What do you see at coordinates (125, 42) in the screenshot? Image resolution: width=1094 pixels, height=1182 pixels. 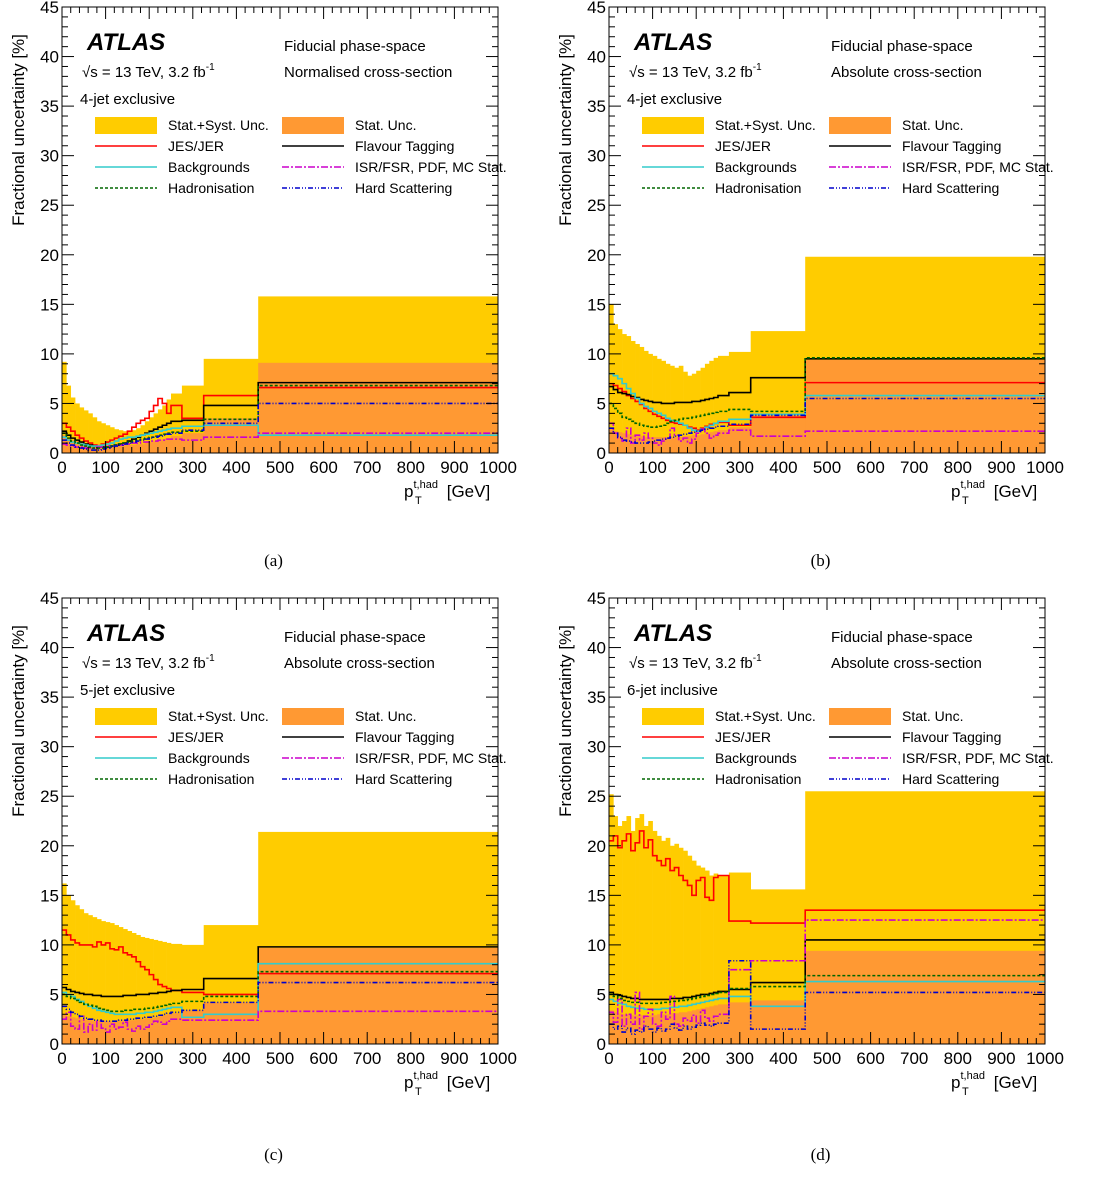 I see `experiment-label: ATLAS` at bounding box center [125, 42].